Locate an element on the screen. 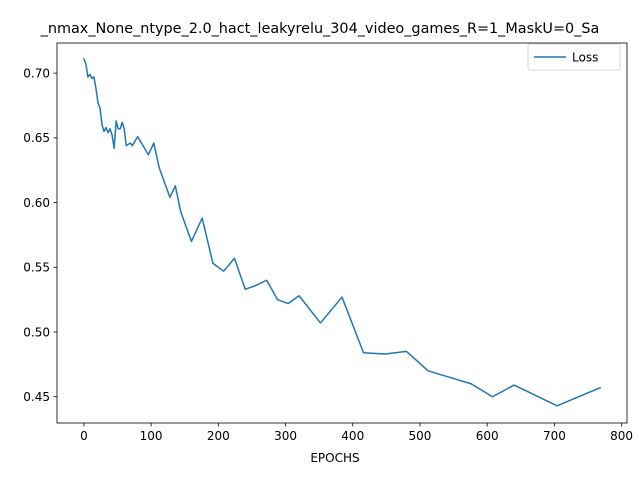  x-tick-label: 400 is located at coordinates (352, 436).